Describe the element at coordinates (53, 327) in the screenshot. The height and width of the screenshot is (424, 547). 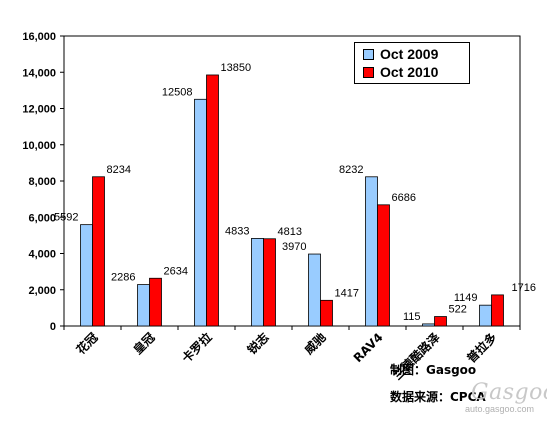
I see `y-tick-label: 0` at that location.